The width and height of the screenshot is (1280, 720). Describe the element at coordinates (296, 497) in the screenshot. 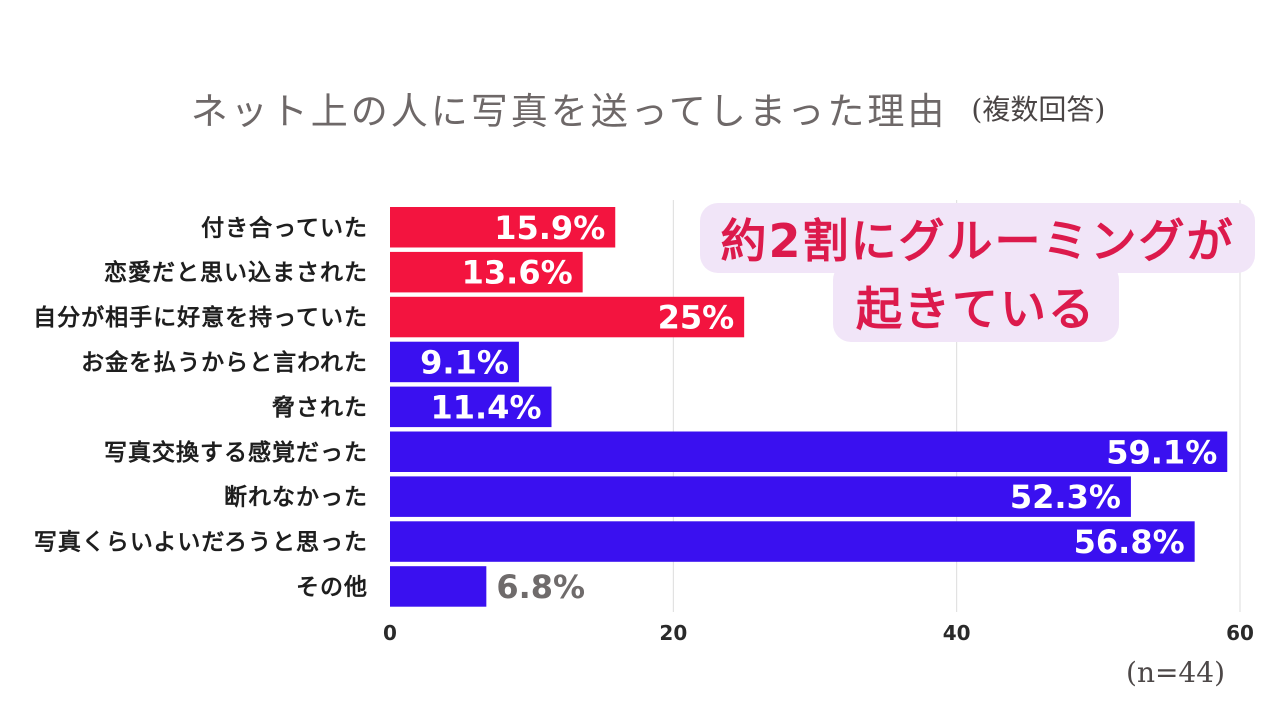

I see `category-label-7: 断れなかった` at that location.